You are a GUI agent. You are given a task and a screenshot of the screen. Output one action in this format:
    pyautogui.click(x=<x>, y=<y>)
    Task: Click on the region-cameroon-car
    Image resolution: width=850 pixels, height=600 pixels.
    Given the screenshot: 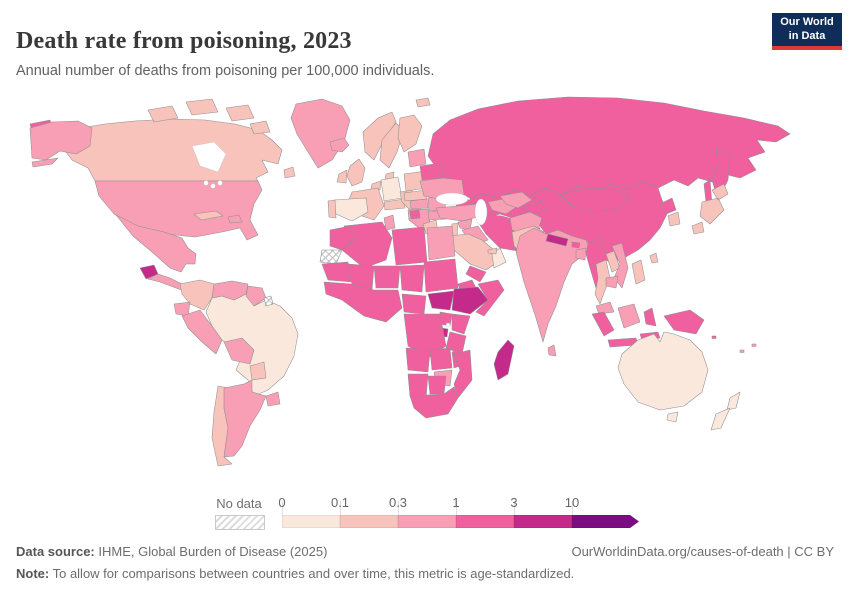 What is the action you would take?
    pyautogui.click(x=414, y=304)
    